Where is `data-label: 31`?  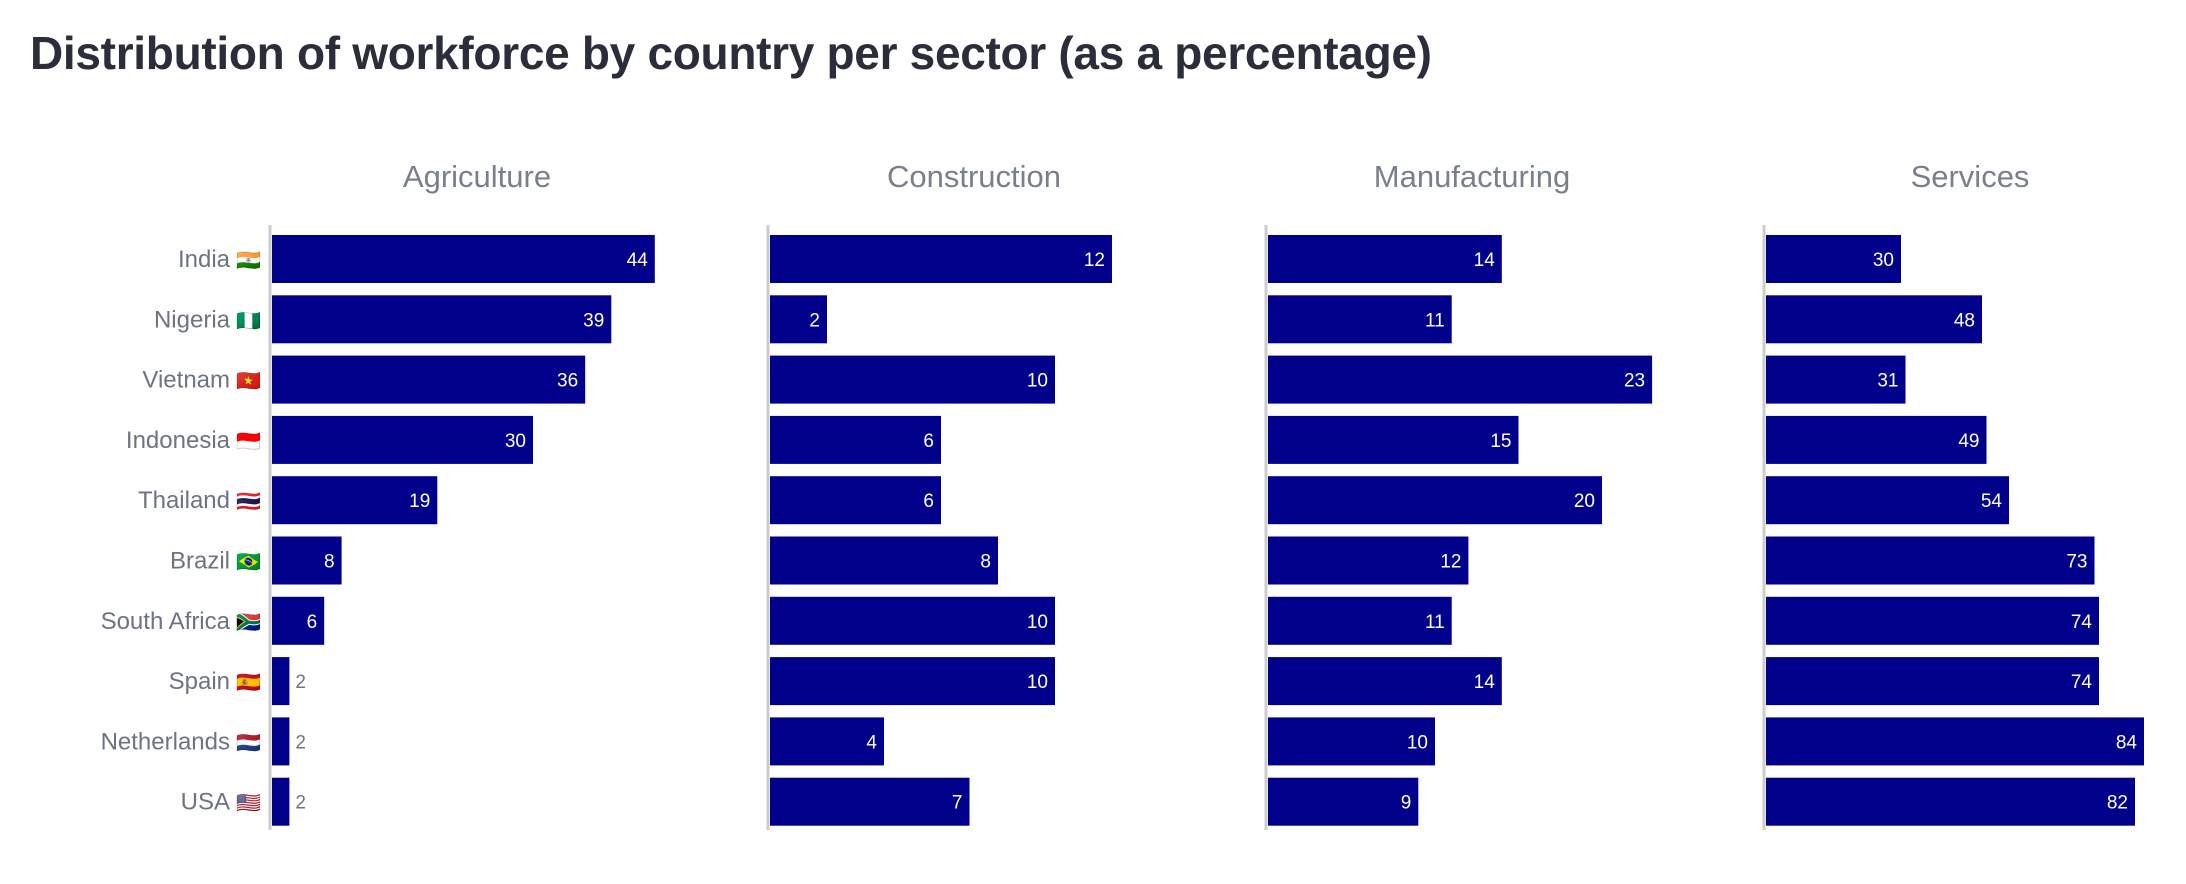 data-label: 31 is located at coordinates (1887, 381).